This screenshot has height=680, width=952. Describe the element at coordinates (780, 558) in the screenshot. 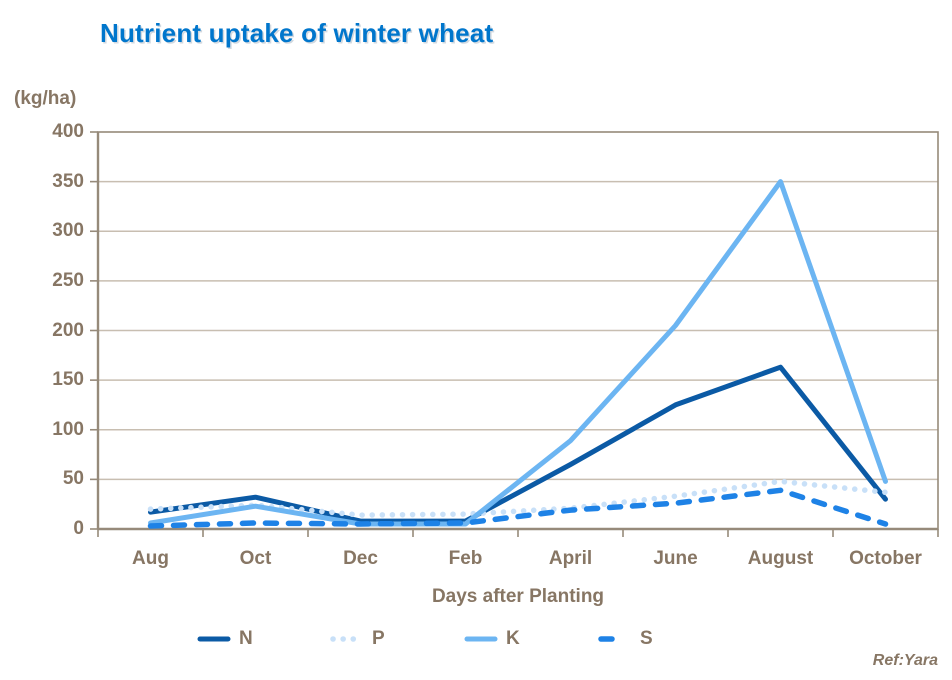

I see `x-tick-label: August` at that location.